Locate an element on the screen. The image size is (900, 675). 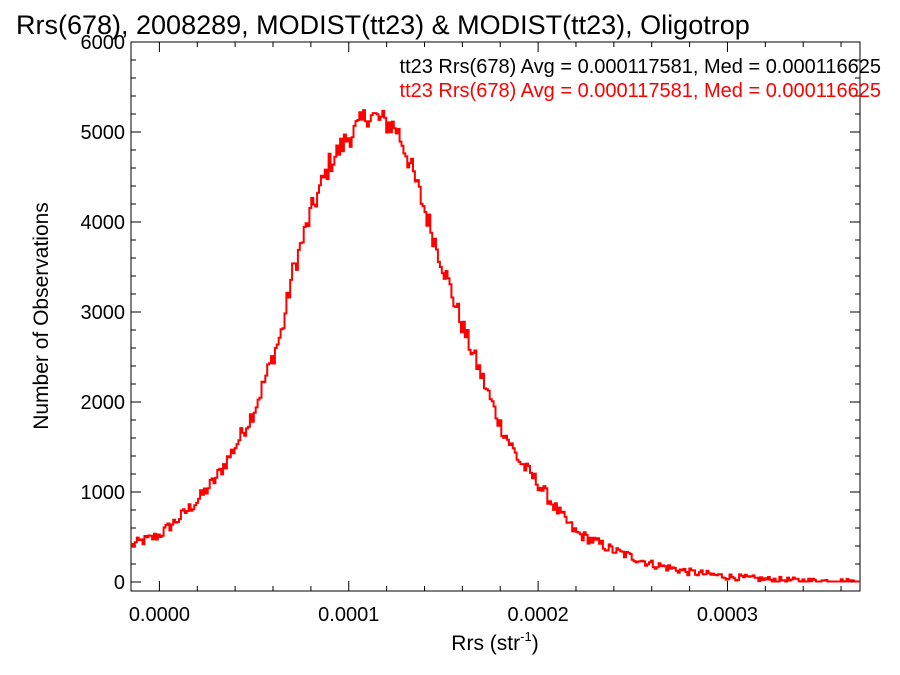
y-tick-label: 6000 is located at coordinates (103, 43).